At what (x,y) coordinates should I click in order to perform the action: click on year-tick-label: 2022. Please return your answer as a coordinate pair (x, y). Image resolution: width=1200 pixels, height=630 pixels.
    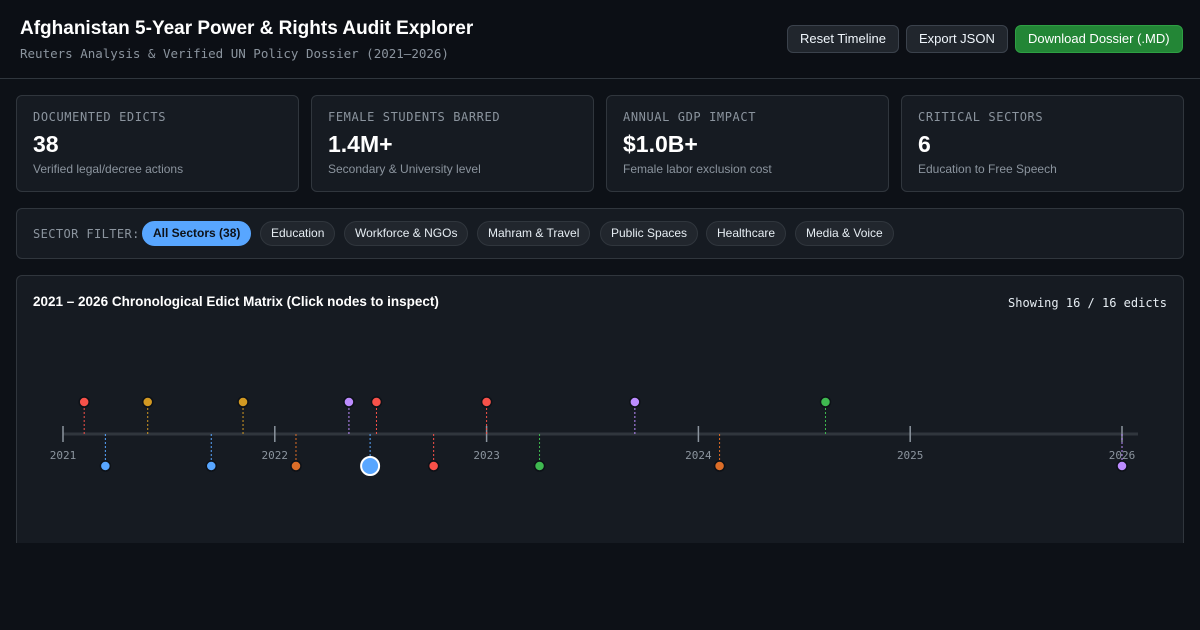
    Looking at the image, I should click on (275, 455).